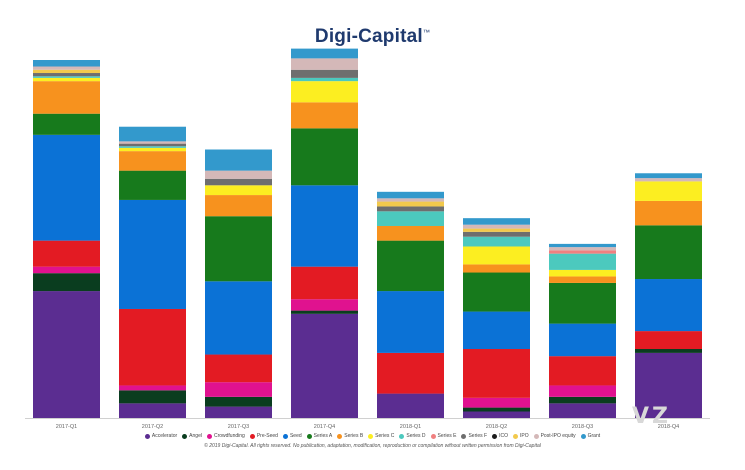 The width and height of the screenshot is (745, 470). I want to click on bar-segment-angel-2018-q4, so click(668, 351).